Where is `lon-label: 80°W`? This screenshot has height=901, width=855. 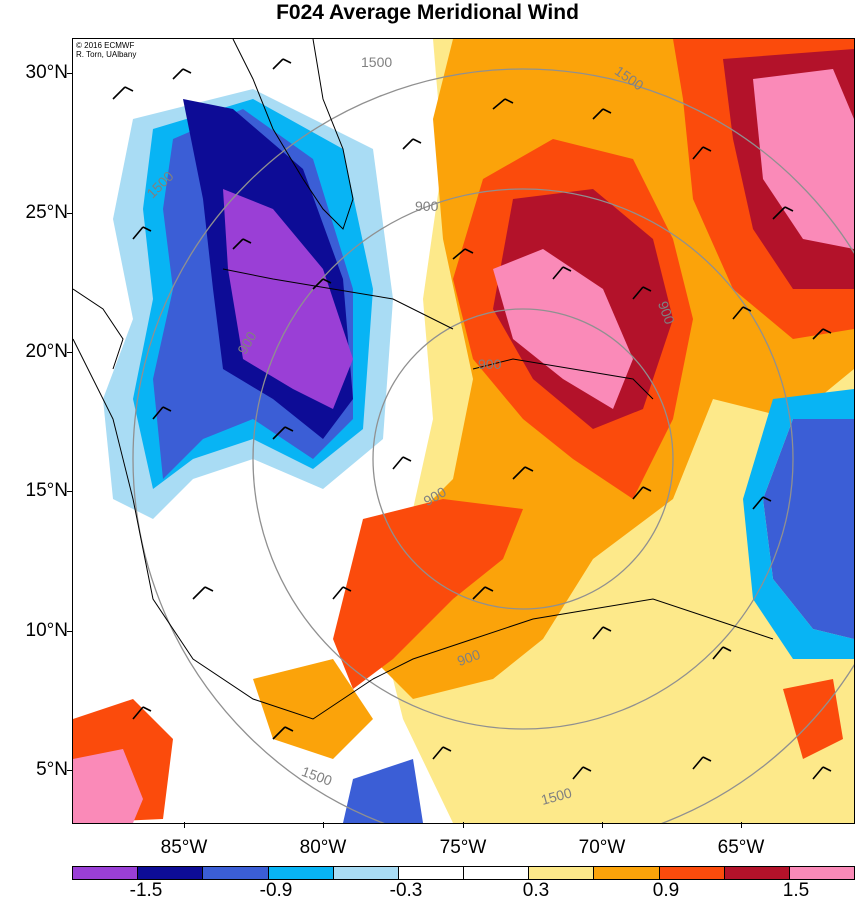 lon-label: 80°W is located at coordinates (323, 847).